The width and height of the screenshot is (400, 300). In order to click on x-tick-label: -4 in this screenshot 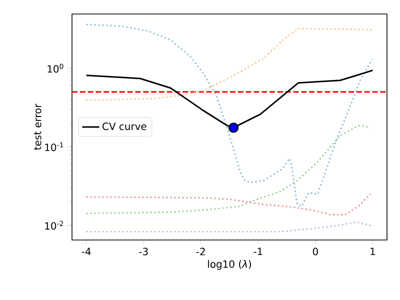, I will do `click(86, 252)`.